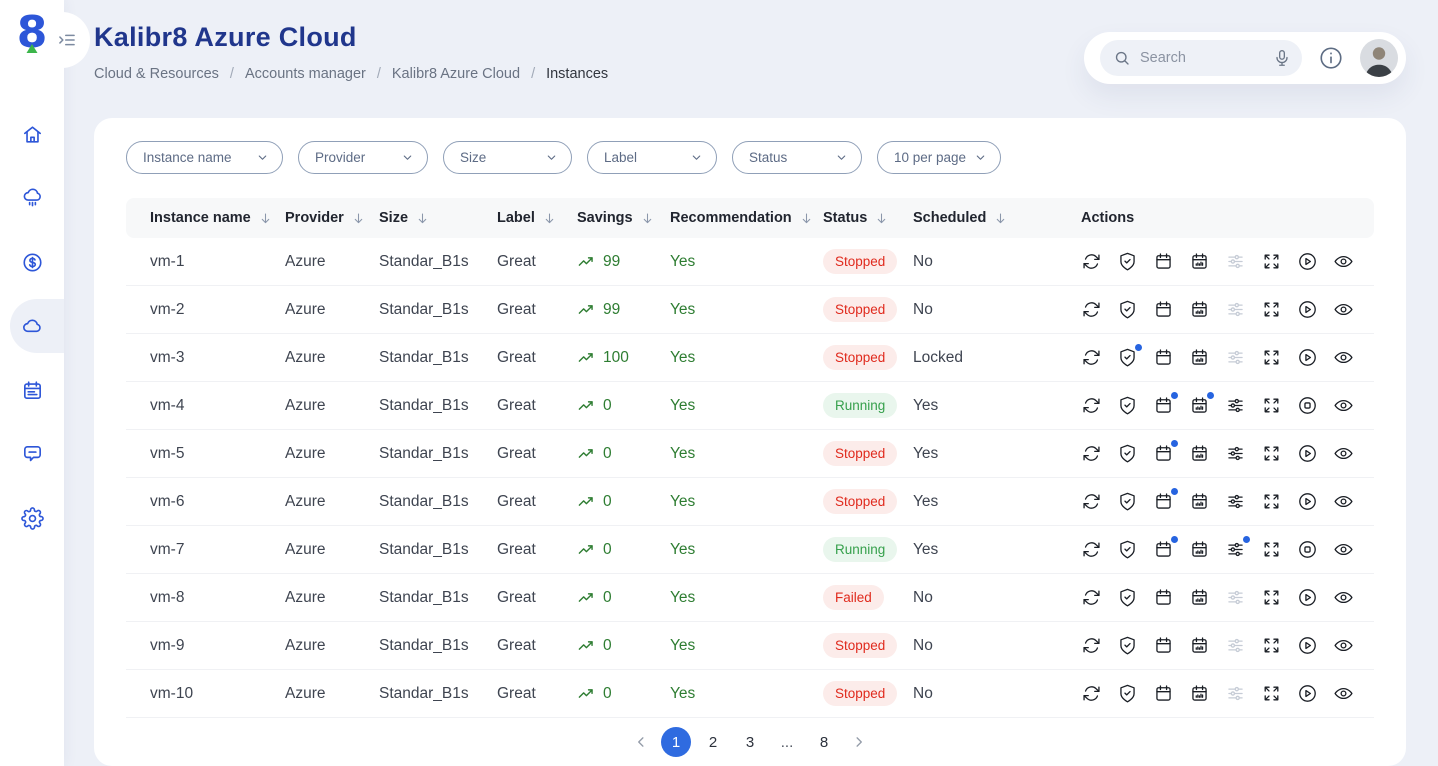  I want to click on column-header-scheduled: Scheduled, so click(997, 218).